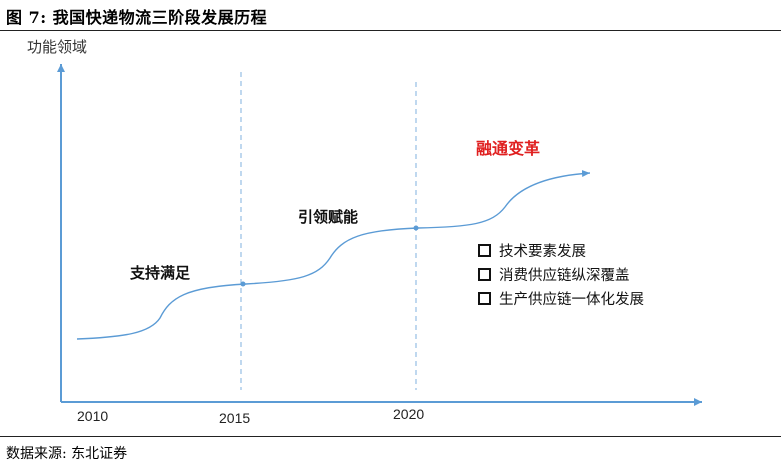 This screenshot has width=781, height=472. What do you see at coordinates (390, 30) in the screenshot?
I see `top-rule` at bounding box center [390, 30].